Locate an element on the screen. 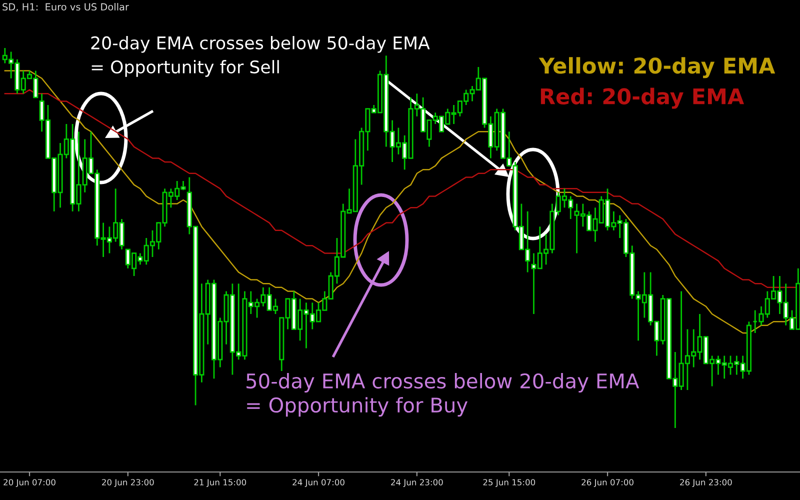 This screenshot has width=800, height=500. x-tick-label: 25 Jun 15:00 is located at coordinates (509, 483).